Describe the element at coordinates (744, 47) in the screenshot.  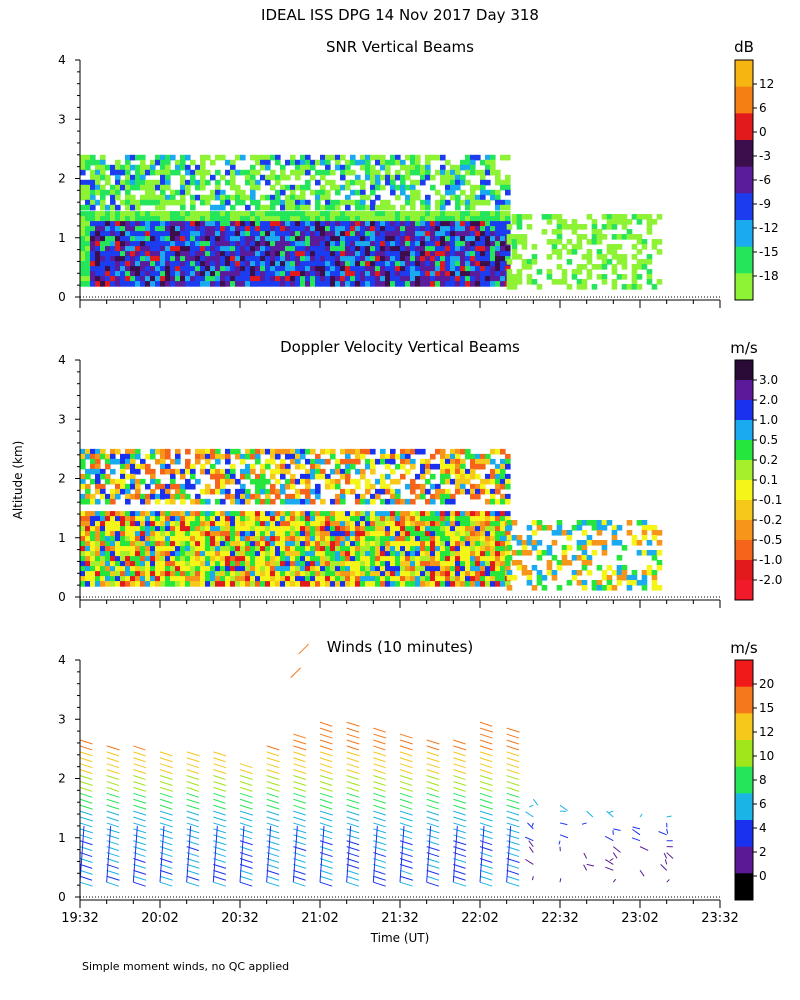
I see `snr-colorbar-unit: dB` at that location.